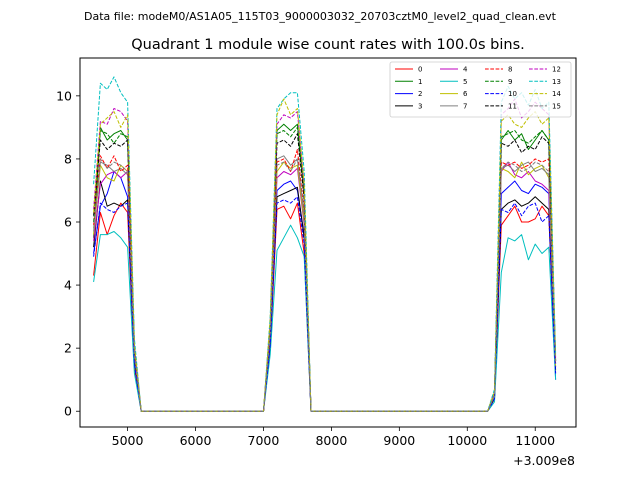 The image size is (640, 480). Describe the element at coordinates (512, 106) in the screenshot. I see `legend-label-11: 11` at that location.